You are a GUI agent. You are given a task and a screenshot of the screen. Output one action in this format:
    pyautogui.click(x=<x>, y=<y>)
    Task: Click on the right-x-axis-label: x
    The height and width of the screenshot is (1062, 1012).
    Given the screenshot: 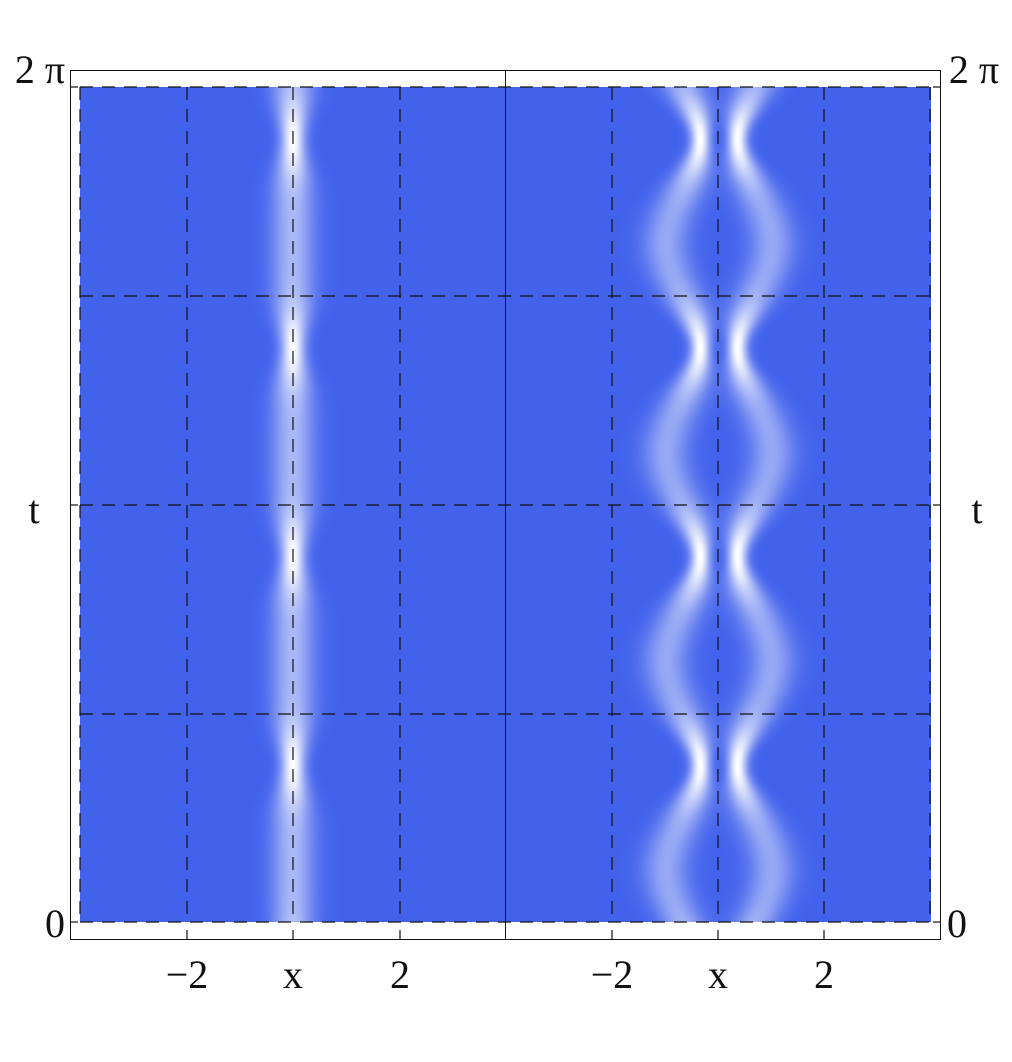 What is the action you would take?
    pyautogui.click(x=718, y=974)
    